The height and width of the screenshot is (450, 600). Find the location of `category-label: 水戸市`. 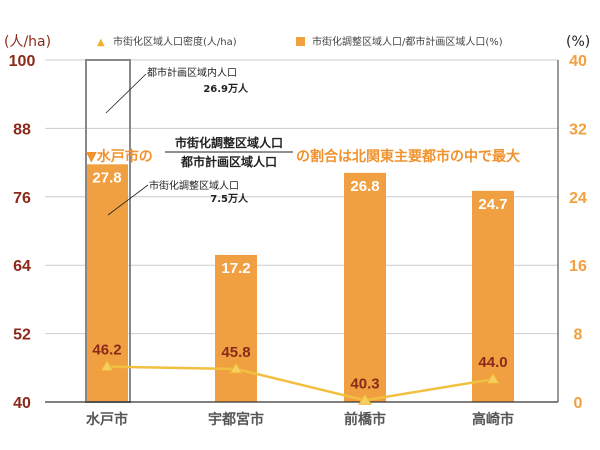

category-label: 水戸市 is located at coordinates (107, 419).